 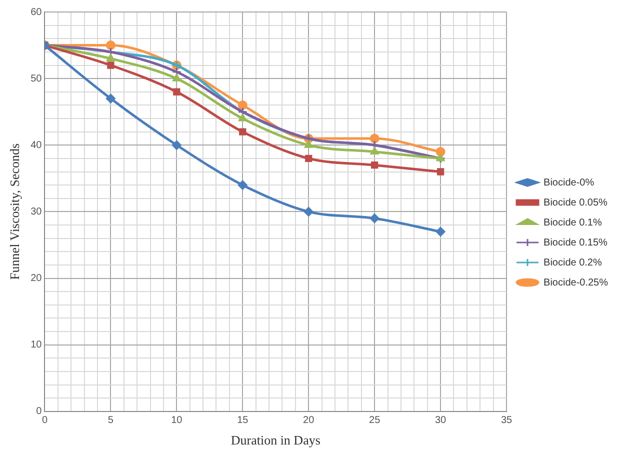 I want to click on y-tick-label: 30, so click(x=36, y=212).